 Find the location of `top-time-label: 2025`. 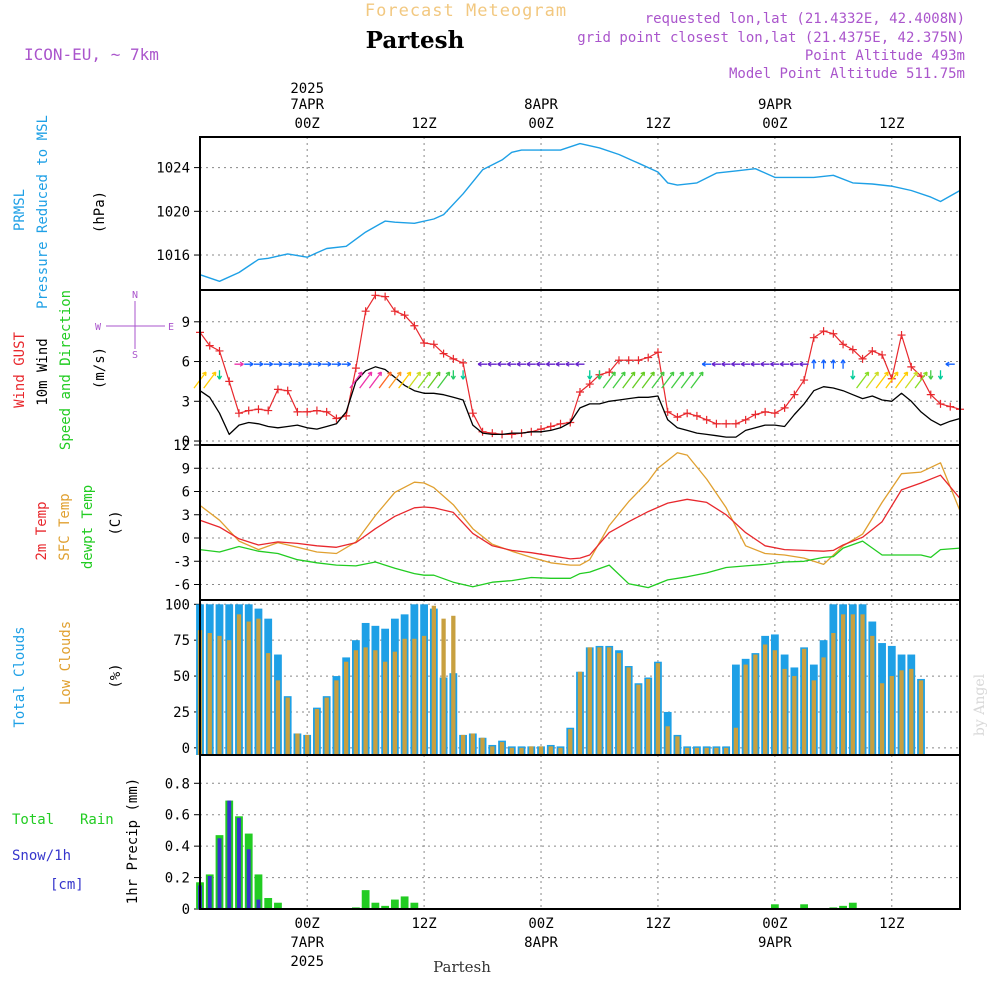

top-time-label: 2025 is located at coordinates (307, 89).